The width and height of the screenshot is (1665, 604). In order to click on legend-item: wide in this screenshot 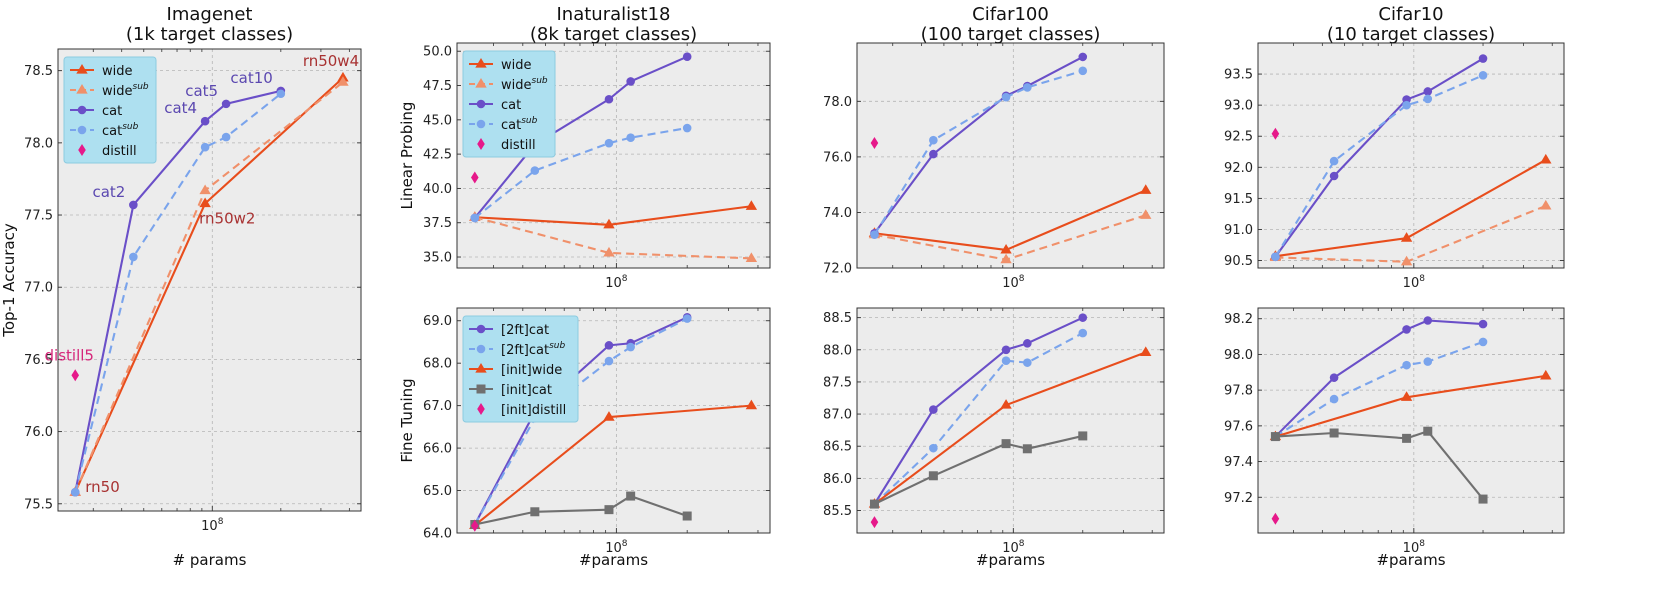, I will do `click(500, 65)`.